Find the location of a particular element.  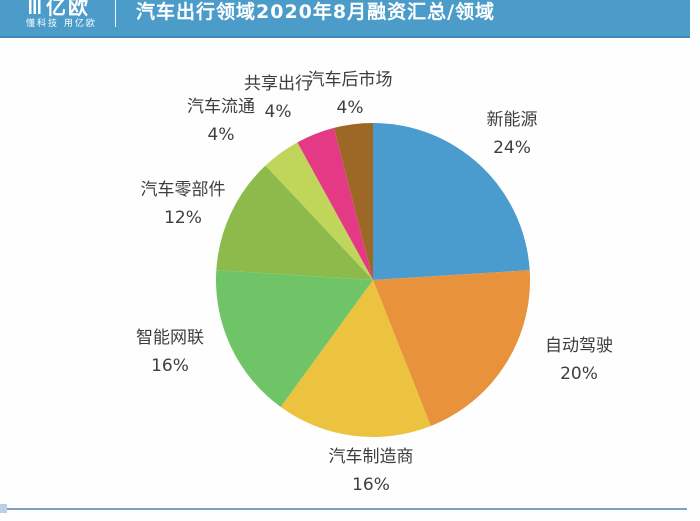

pie-label-manufacturers: 汽车制造商 16% is located at coordinates (371, 471).